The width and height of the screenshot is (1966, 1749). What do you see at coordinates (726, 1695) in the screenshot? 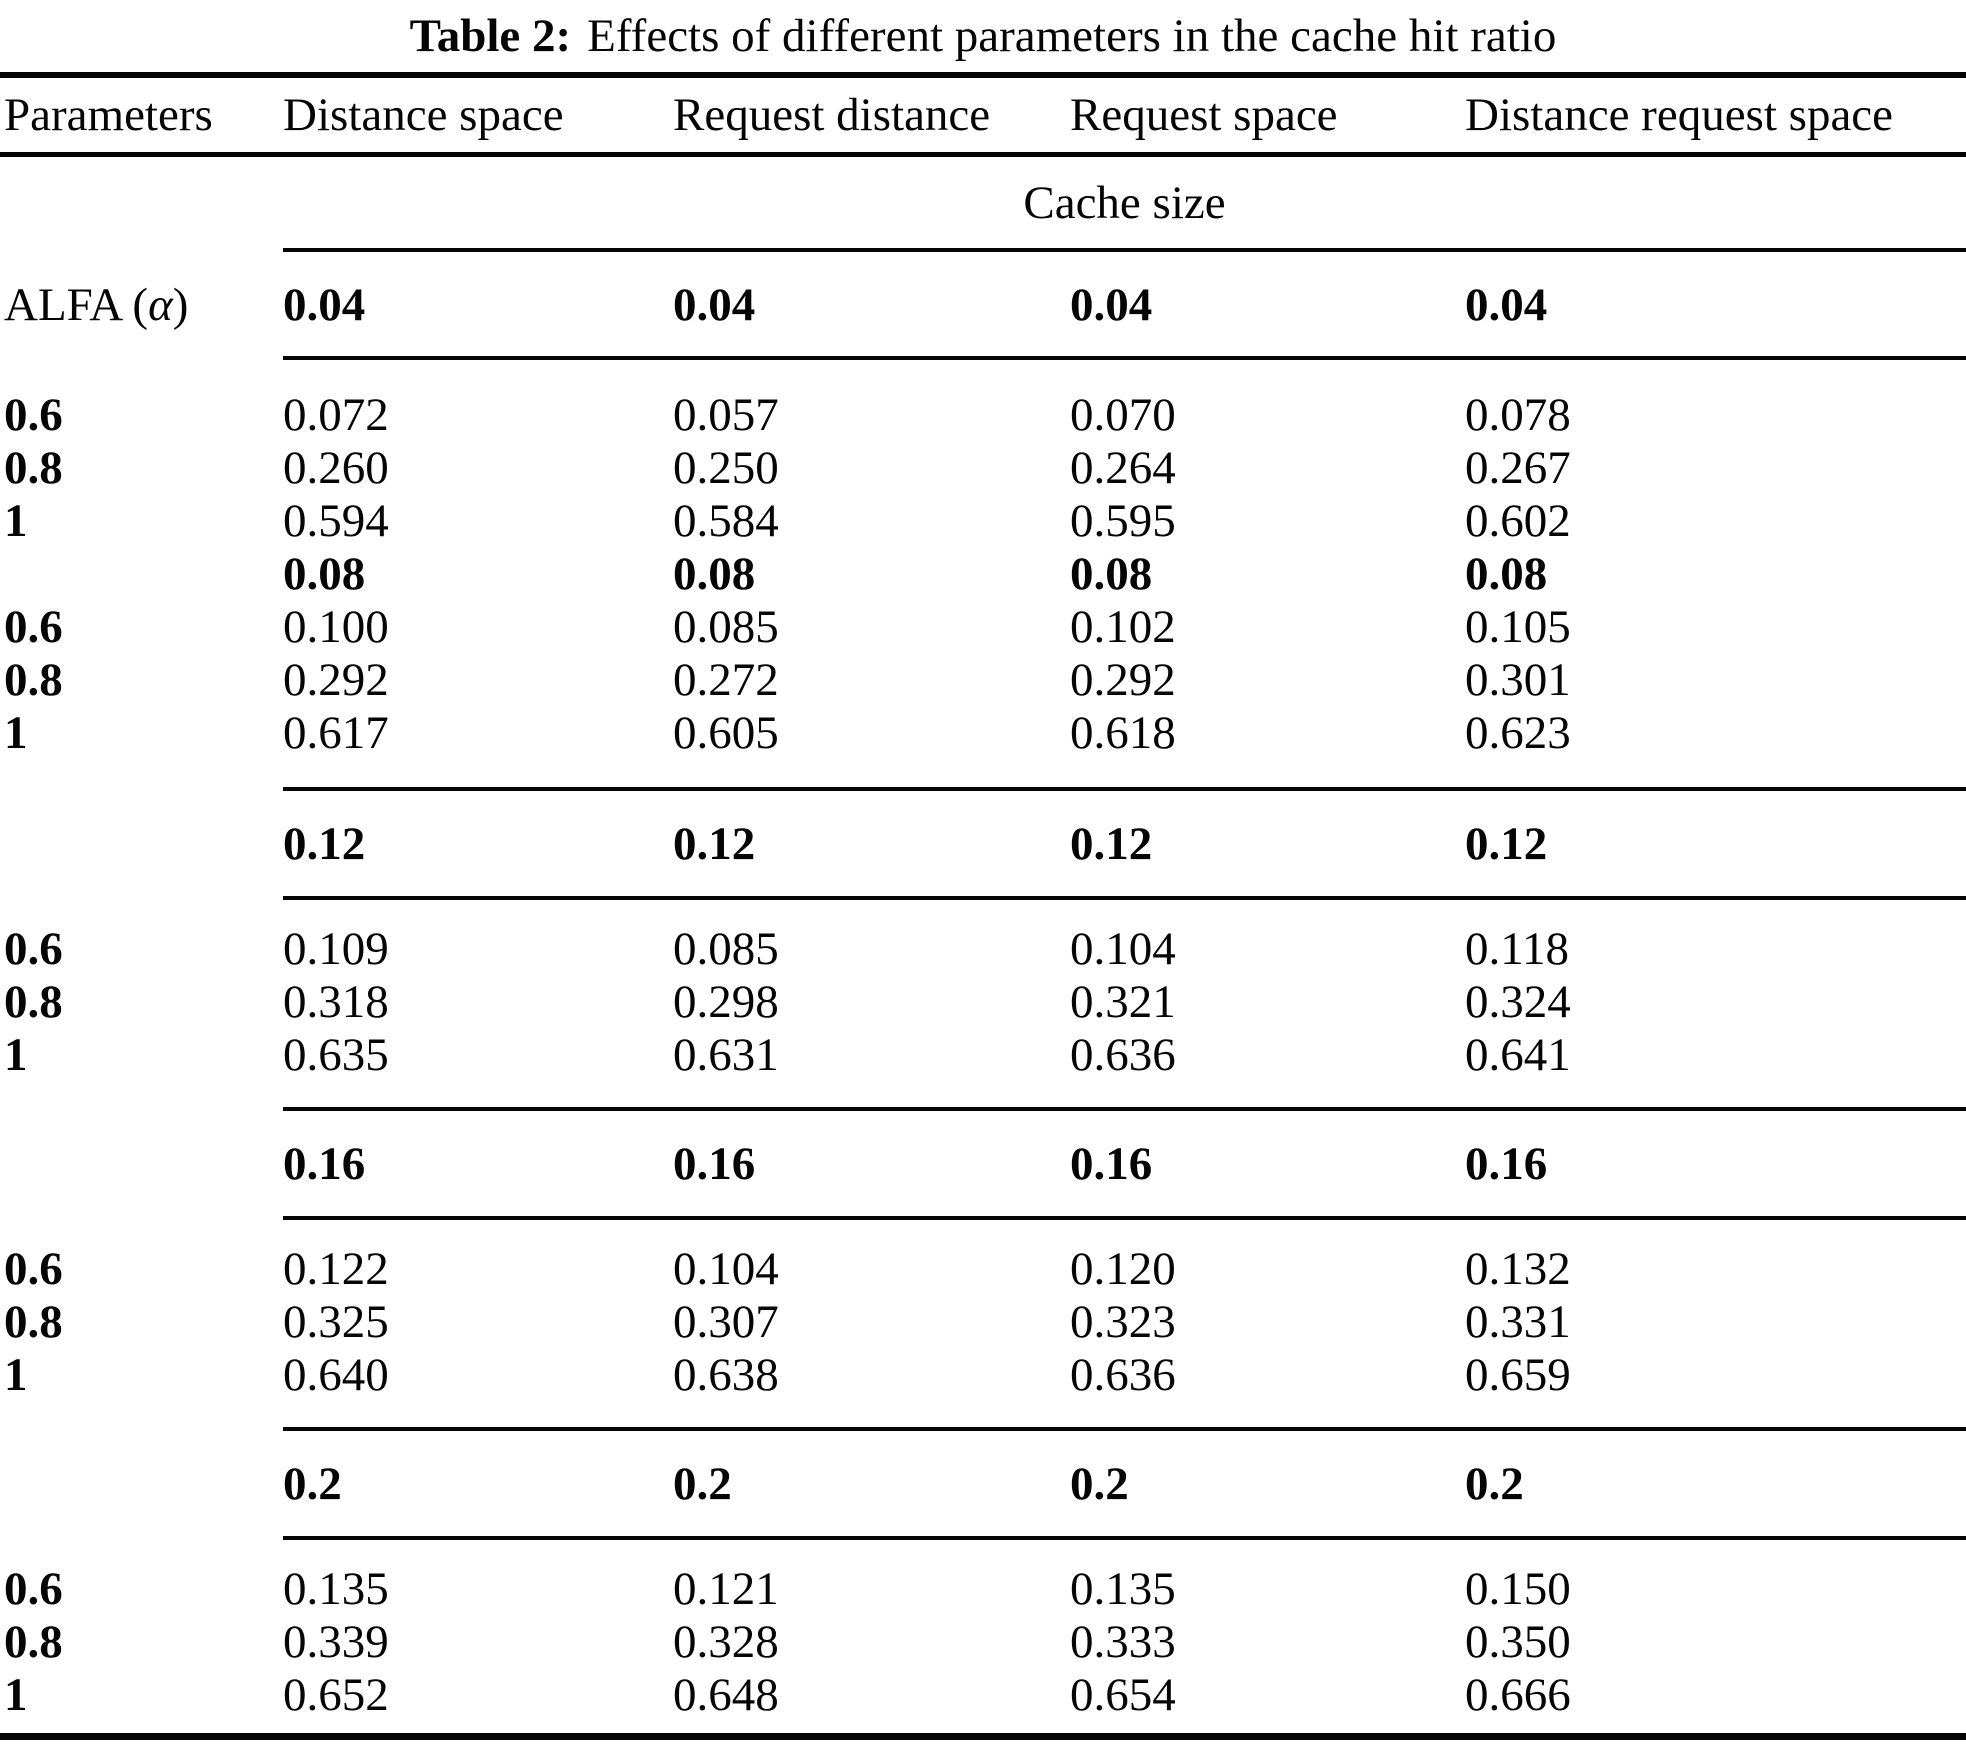
I see `hit-ratio-value: 0.648` at bounding box center [726, 1695].